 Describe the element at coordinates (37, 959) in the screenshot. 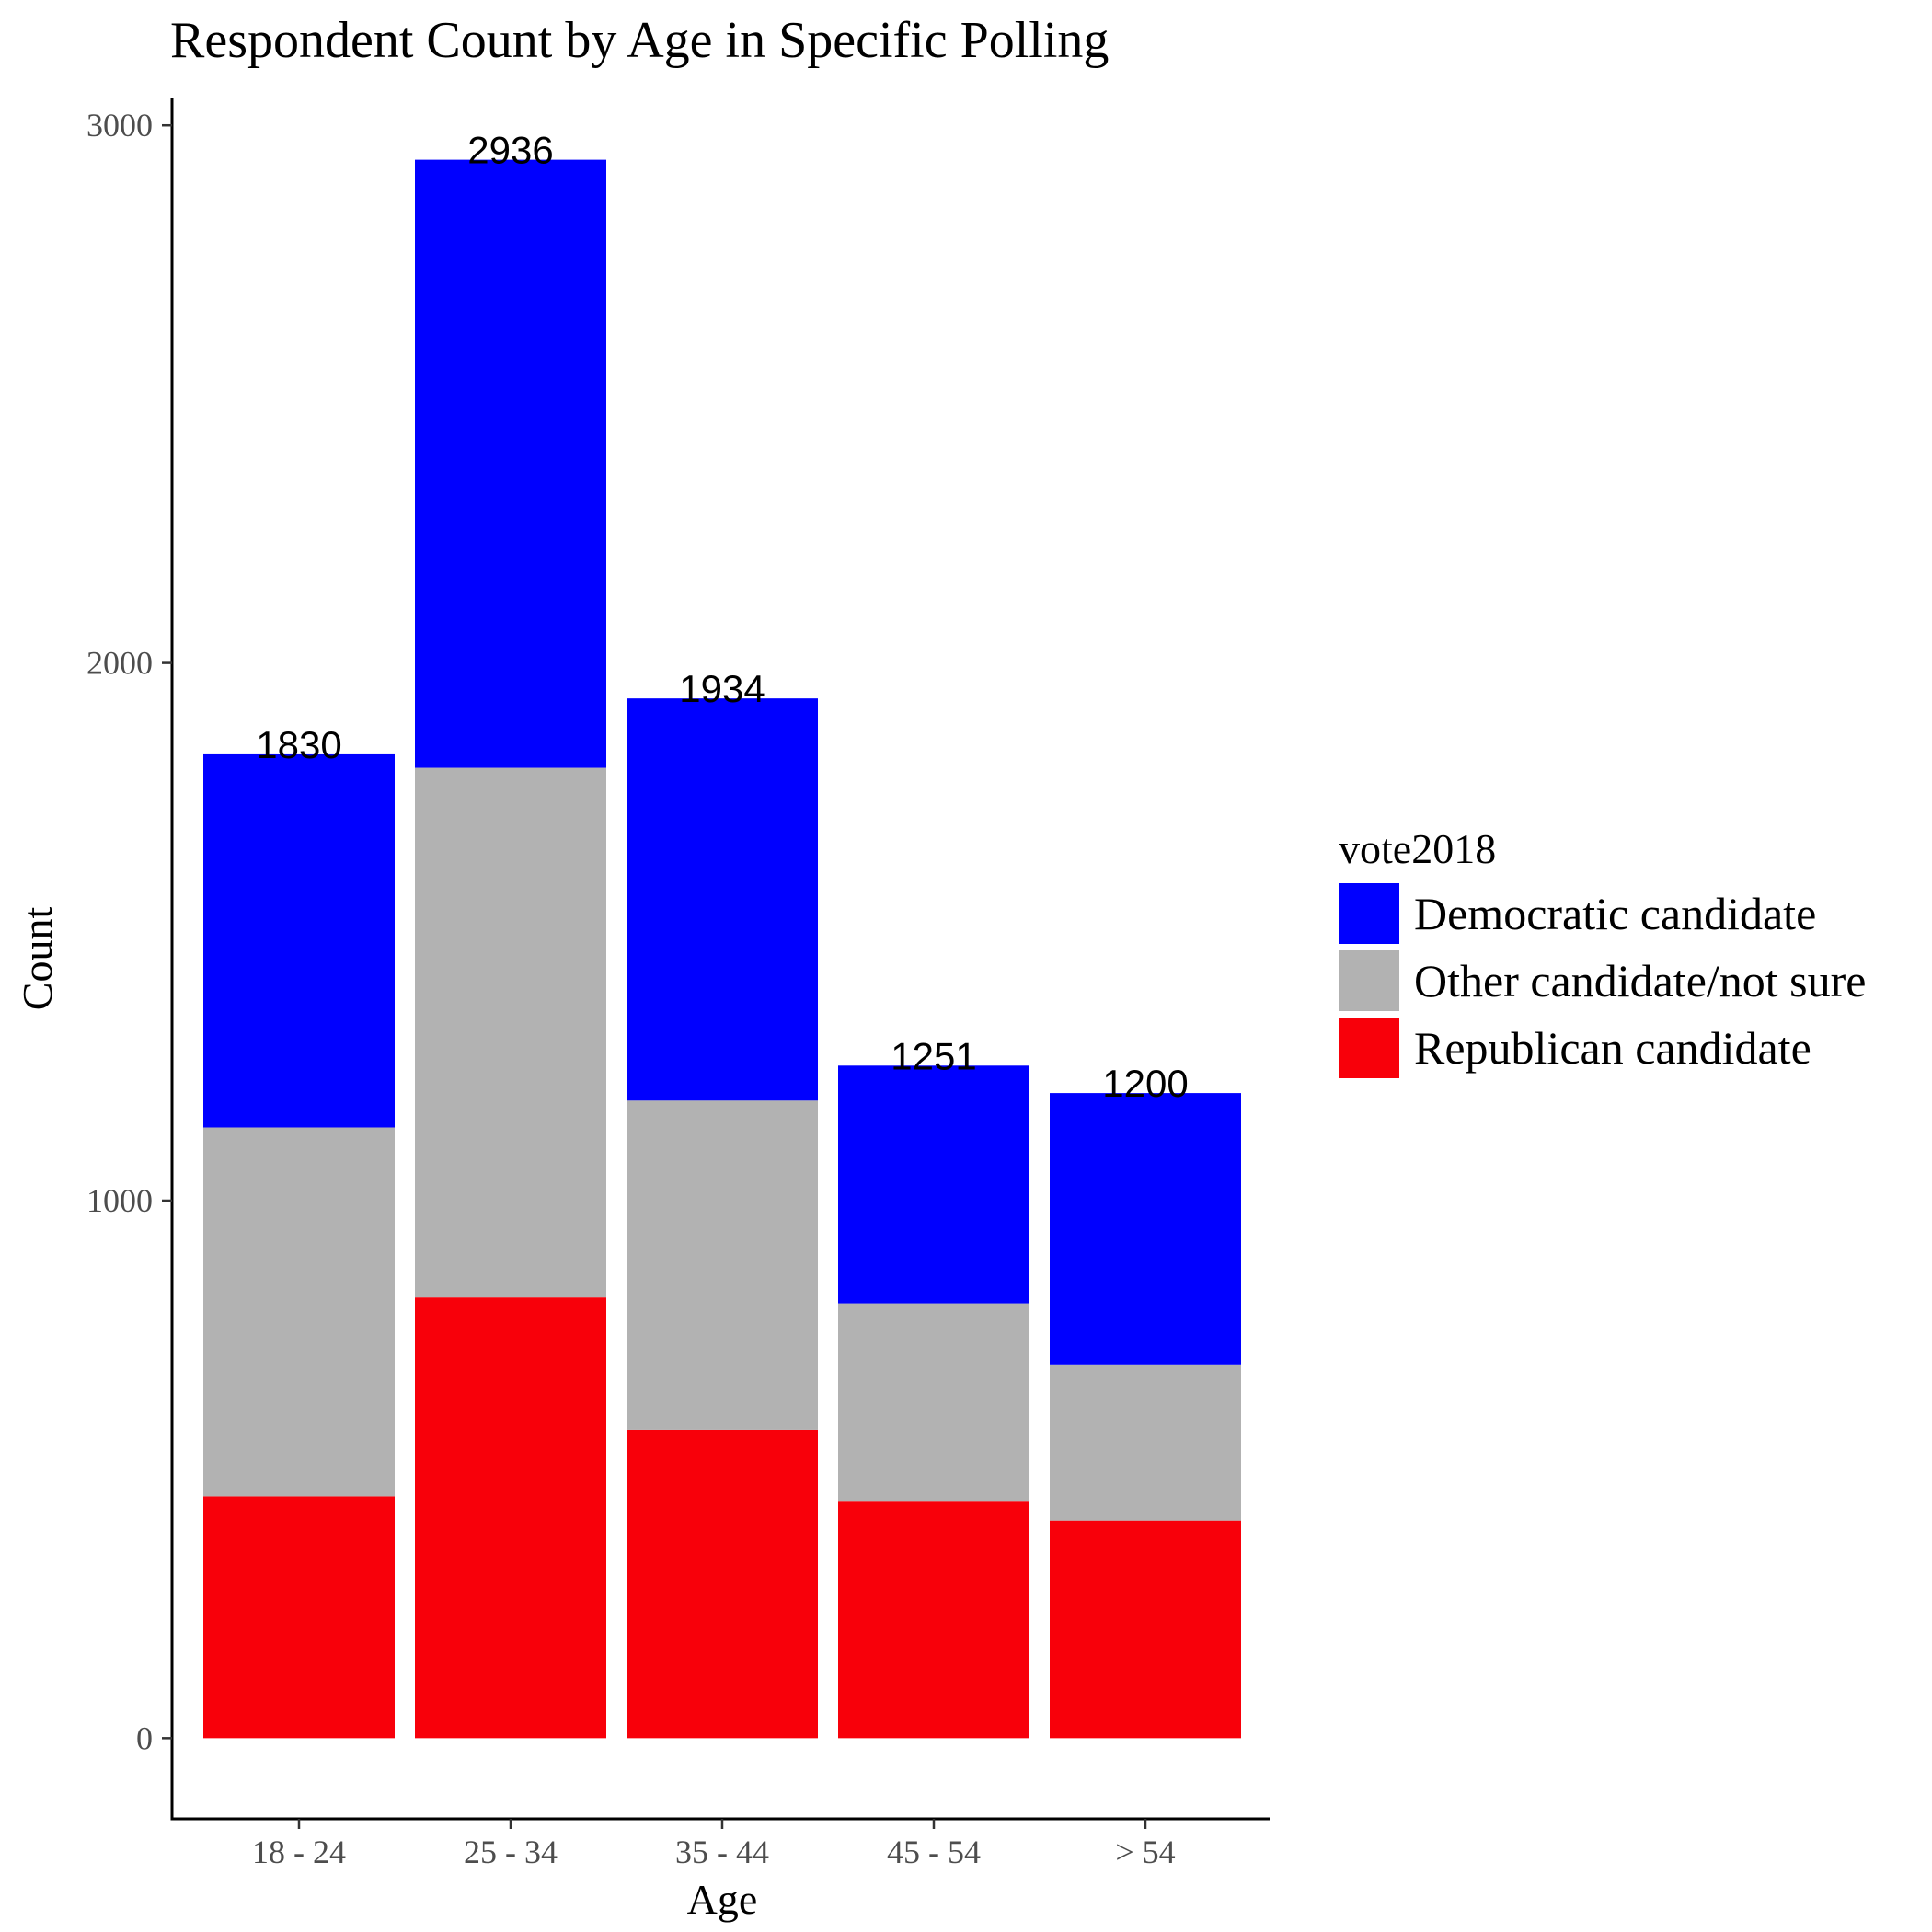

I see `y-axis-title: Count` at that location.